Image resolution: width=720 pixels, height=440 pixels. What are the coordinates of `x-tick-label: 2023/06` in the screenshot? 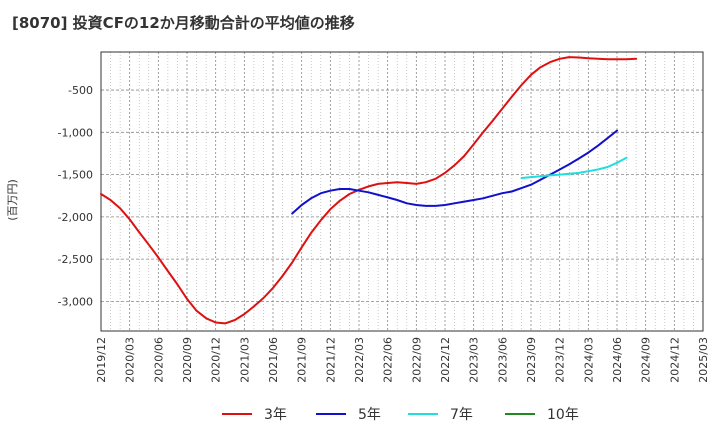 It's located at (502, 360).